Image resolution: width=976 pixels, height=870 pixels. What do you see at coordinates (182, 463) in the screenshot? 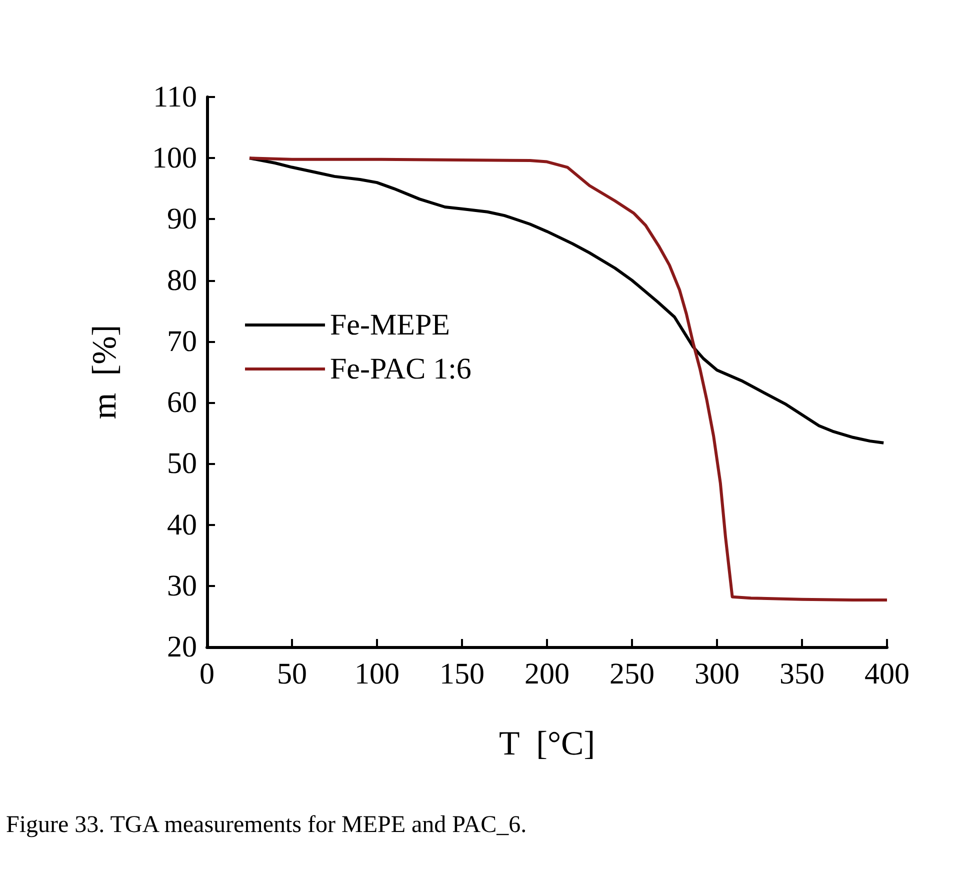
I see `y-tick-label: 50` at bounding box center [182, 463].